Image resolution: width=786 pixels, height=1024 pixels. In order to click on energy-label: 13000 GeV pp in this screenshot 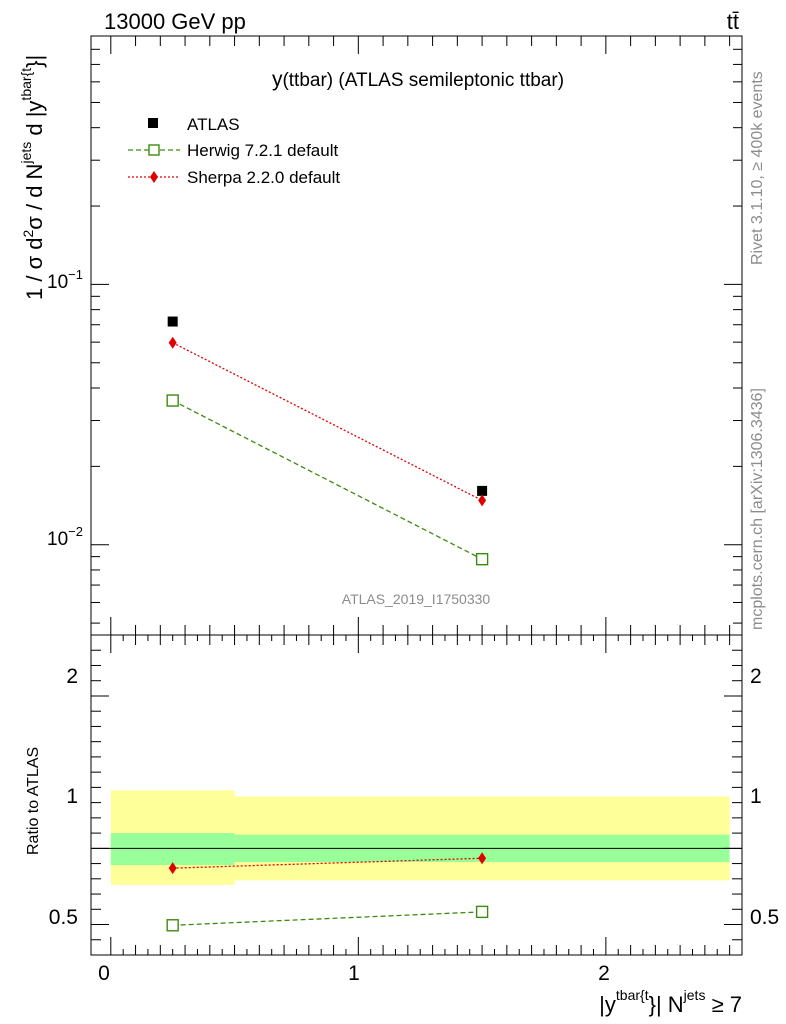, I will do `click(175, 21)`.